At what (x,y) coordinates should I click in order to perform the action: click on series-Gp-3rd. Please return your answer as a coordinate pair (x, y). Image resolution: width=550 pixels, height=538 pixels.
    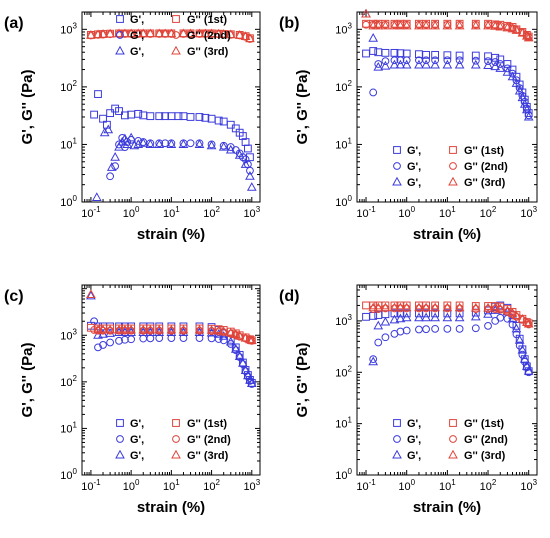
    Looking at the image, I should click on (171, 339).